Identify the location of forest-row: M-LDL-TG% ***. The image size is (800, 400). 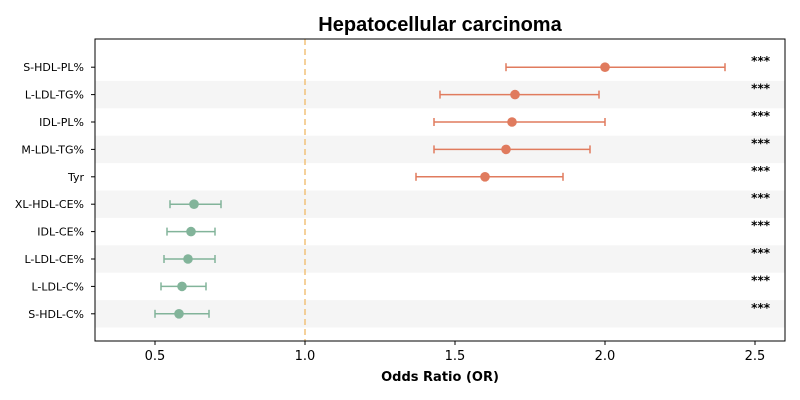
(395, 146).